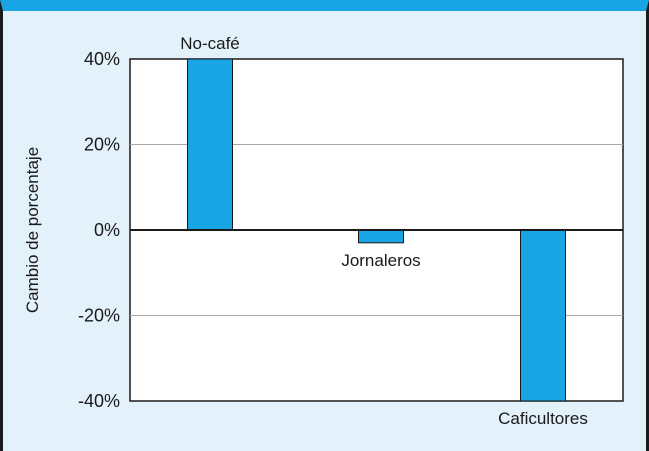 This screenshot has width=649, height=451. I want to click on y-tick-label: 0%, so click(107, 230).